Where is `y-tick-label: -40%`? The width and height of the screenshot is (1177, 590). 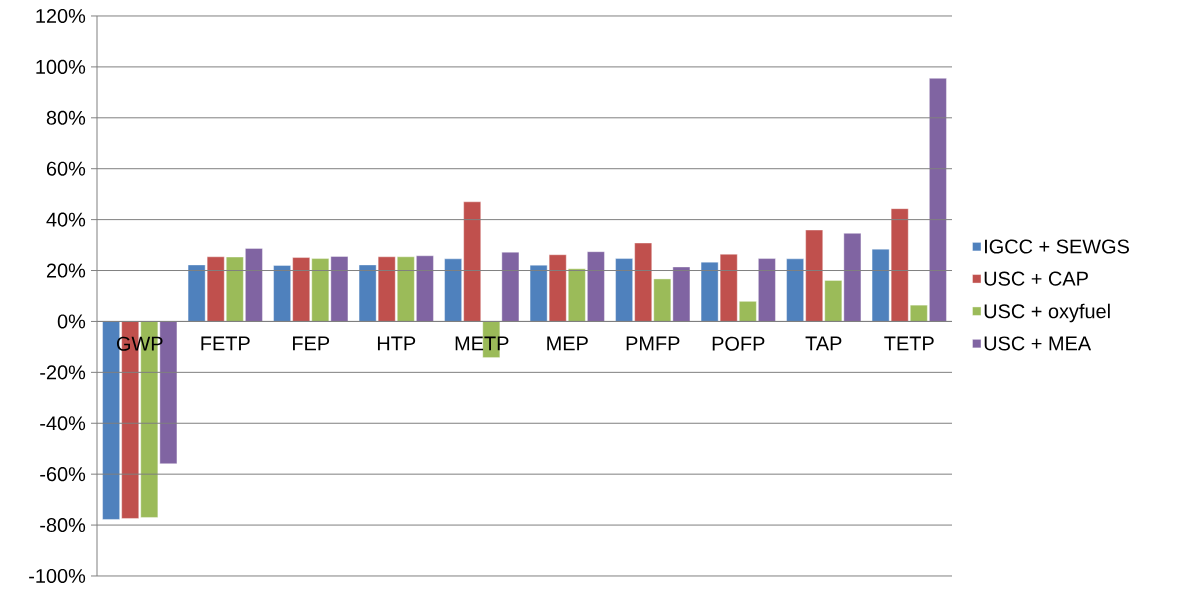 y-tick-label: -40% is located at coordinates (63, 423).